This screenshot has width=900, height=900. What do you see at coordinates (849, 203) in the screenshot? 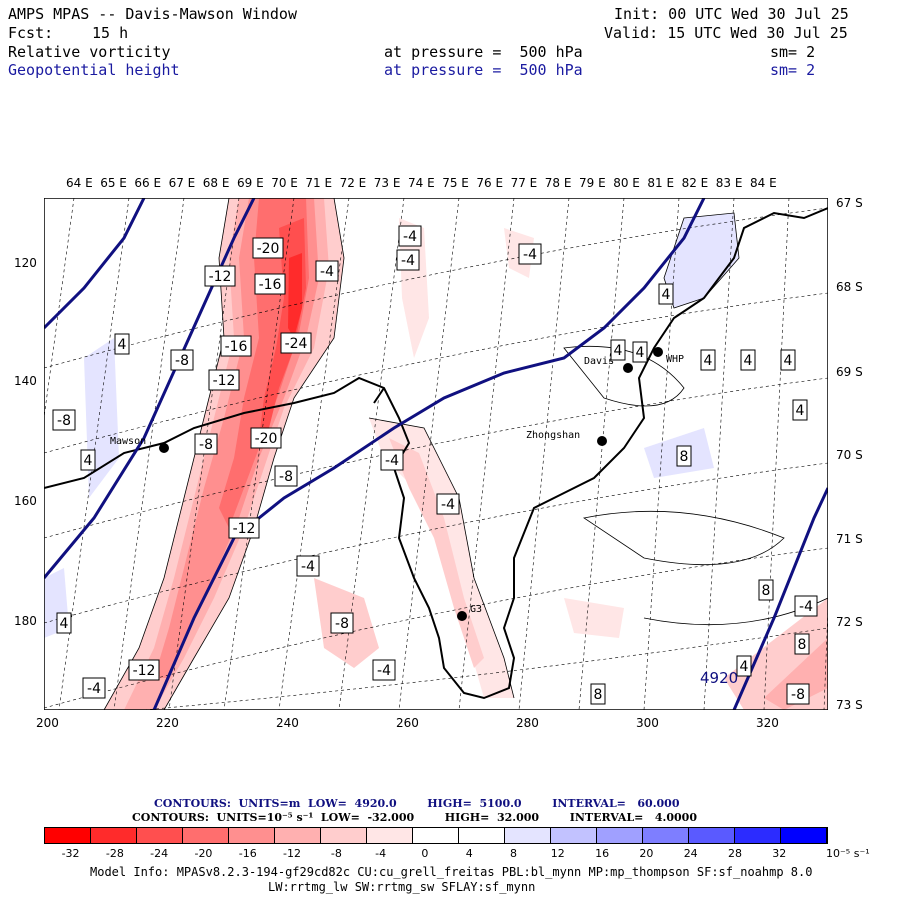
I see `latitude-label: 67 S` at bounding box center [849, 203].